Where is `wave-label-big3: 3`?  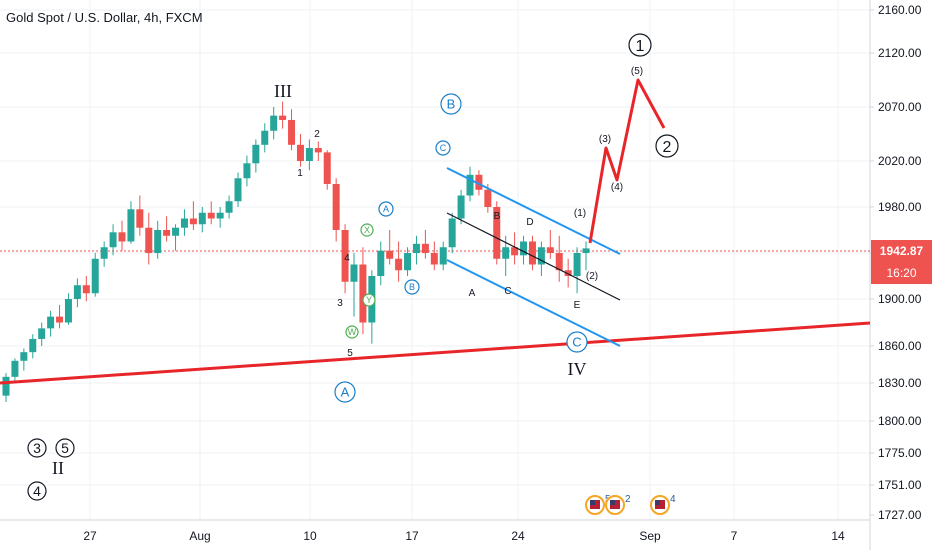
wave-label-big3: 3 is located at coordinates (37, 448).